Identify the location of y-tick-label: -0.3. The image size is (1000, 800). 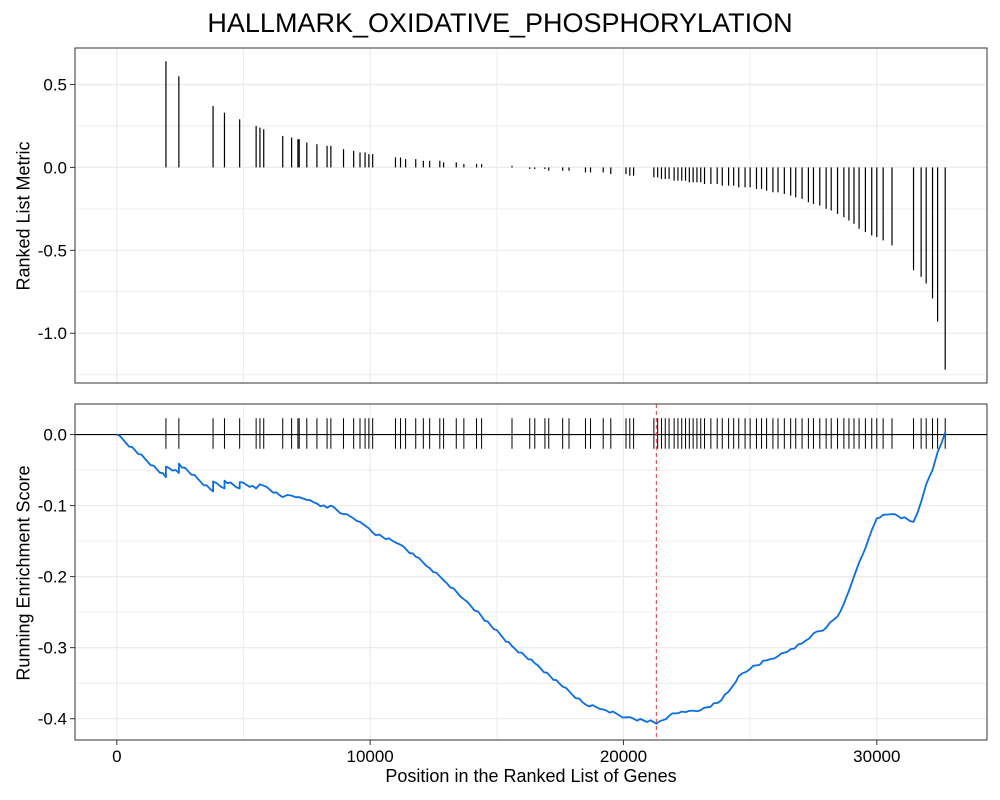
(52, 648).